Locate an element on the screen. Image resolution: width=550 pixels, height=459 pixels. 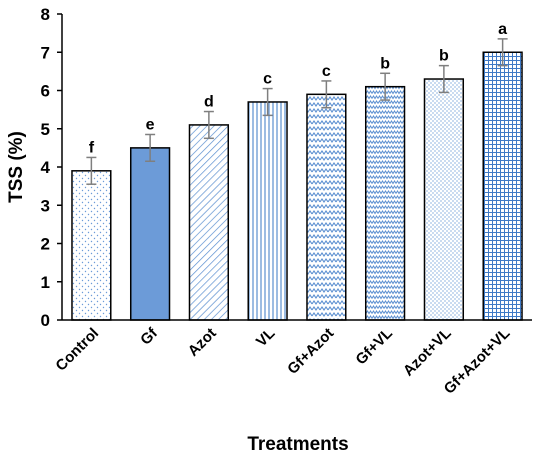
error-bar-gf-plus-azot is located at coordinates (326, 94).